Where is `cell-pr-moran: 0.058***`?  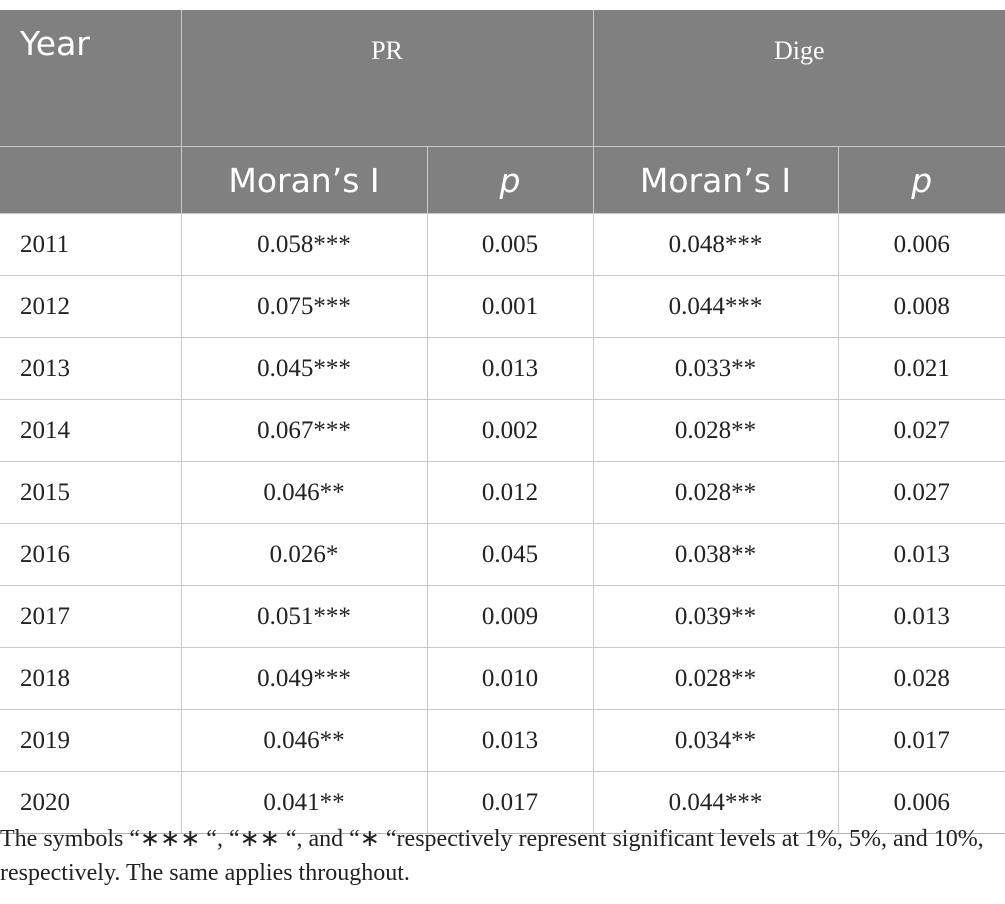
cell-pr-moran: 0.058*** is located at coordinates (304, 244).